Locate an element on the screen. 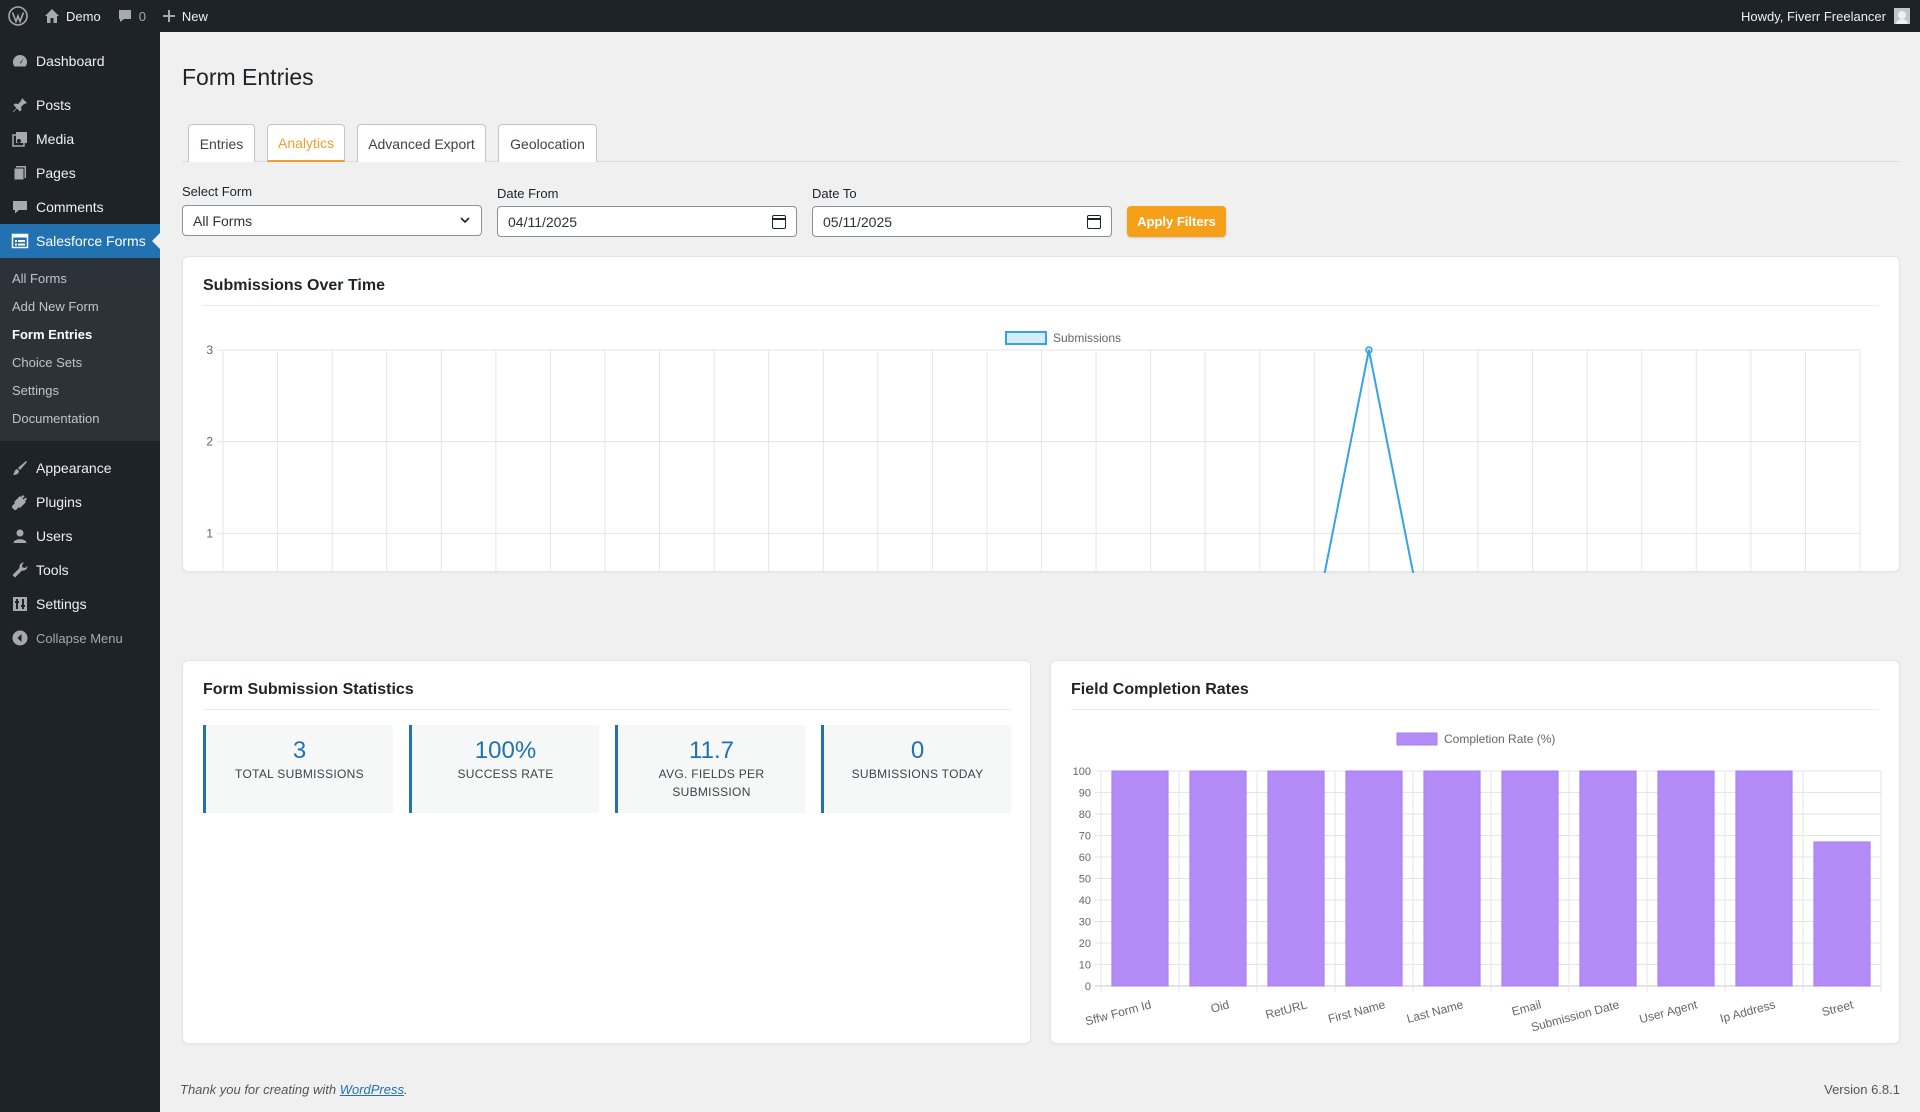  menu-item-salesforce-forms: Salesforce Forms is located at coordinates (80, 241).